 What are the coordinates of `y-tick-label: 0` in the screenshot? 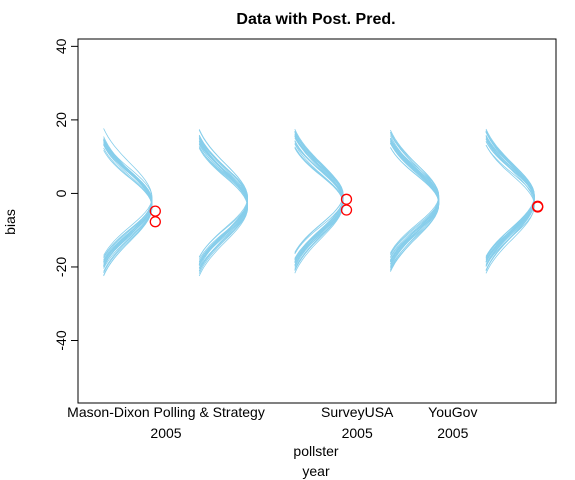 It's located at (61, 193).